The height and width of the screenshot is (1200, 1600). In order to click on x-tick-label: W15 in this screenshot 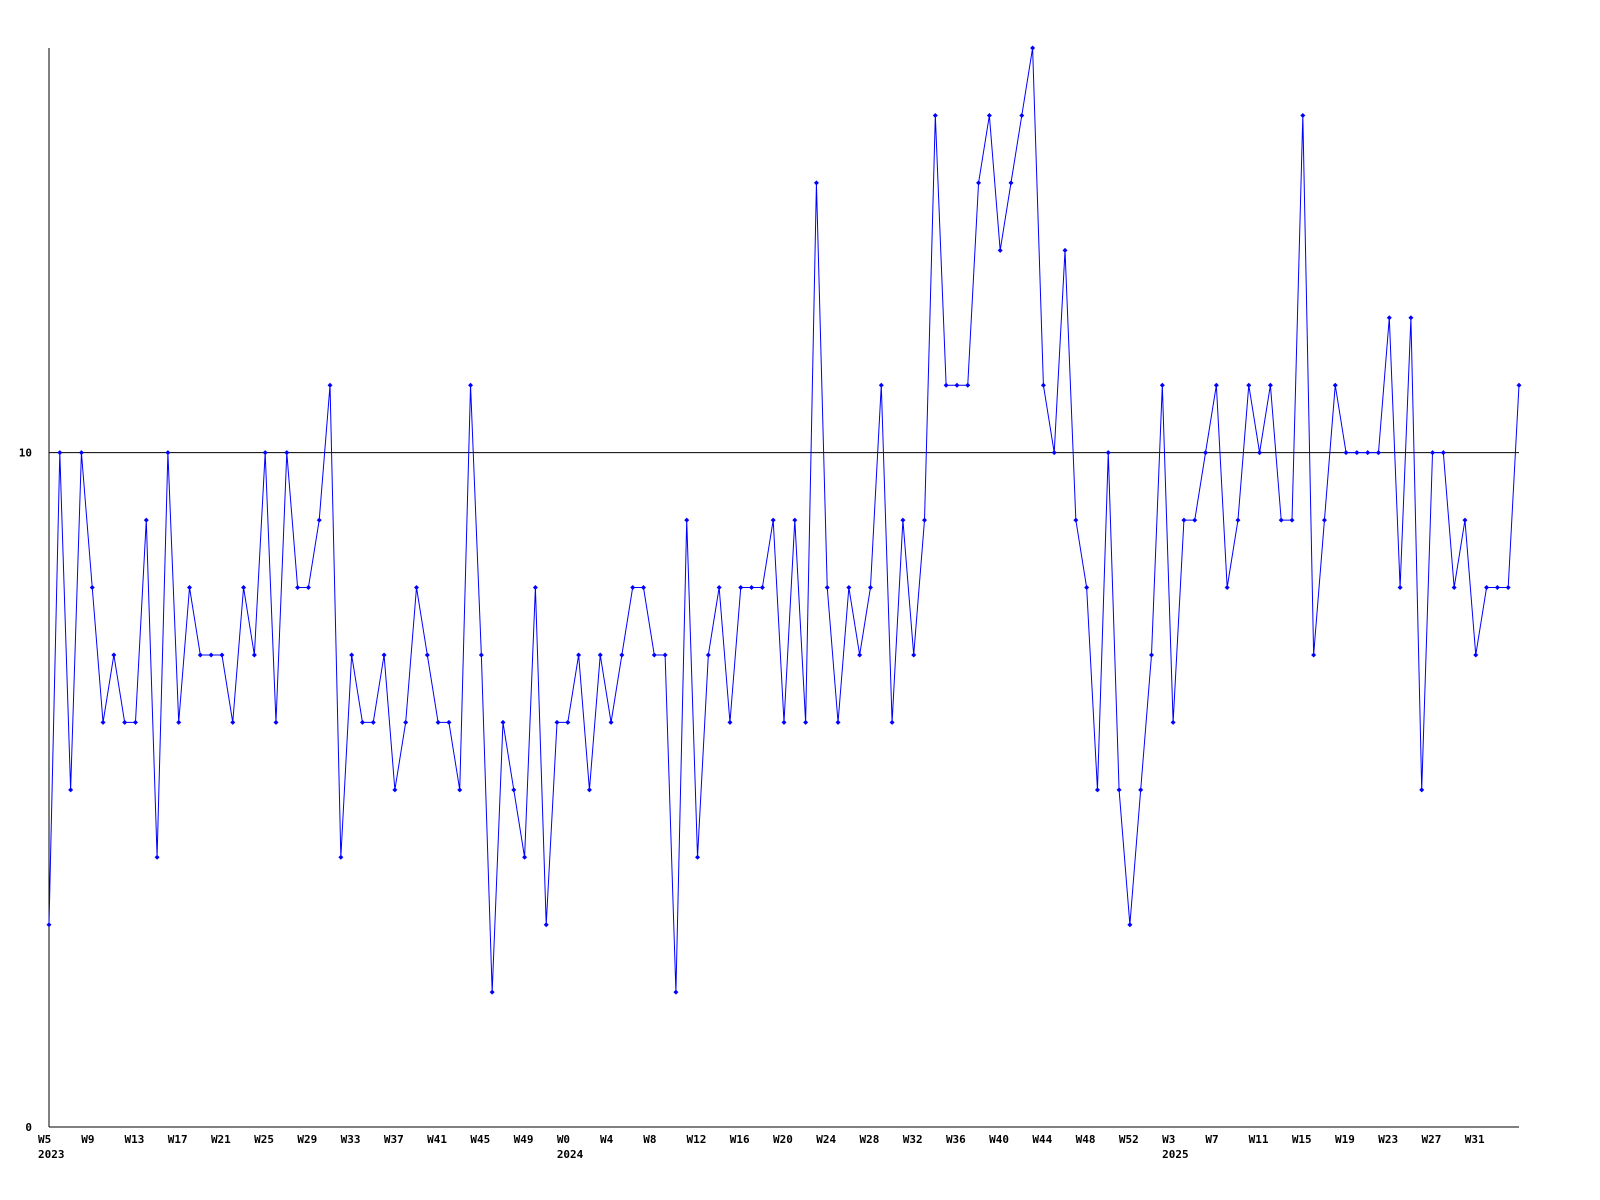, I will do `click(1302, 1139)`.